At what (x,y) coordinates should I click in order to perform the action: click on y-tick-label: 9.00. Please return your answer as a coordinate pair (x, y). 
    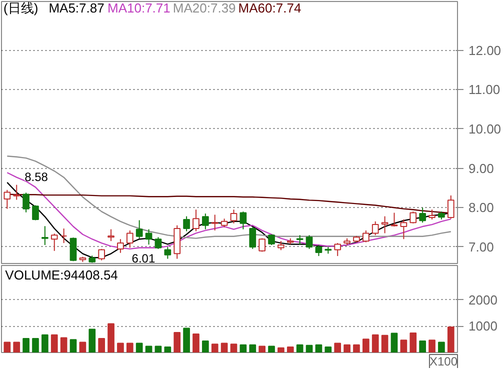
    Looking at the image, I should click on (481, 168).